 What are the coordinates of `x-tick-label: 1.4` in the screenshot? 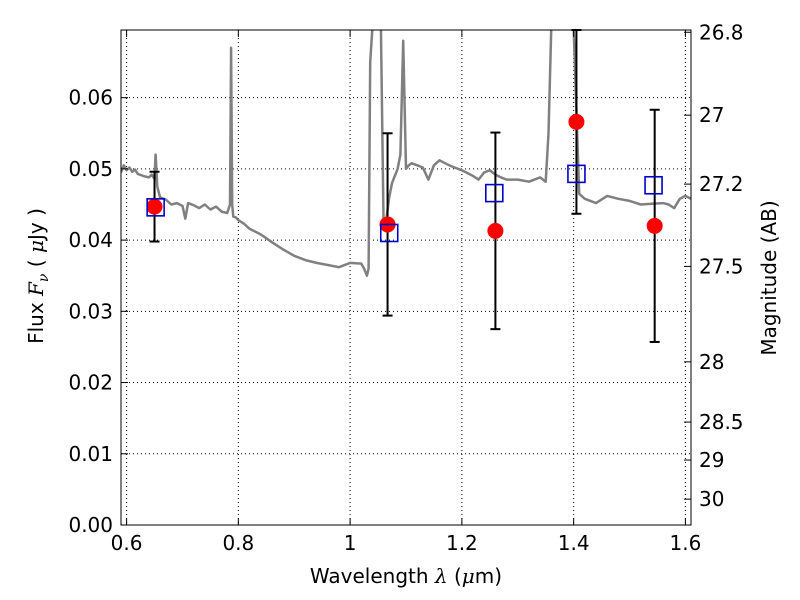 It's located at (574, 543).